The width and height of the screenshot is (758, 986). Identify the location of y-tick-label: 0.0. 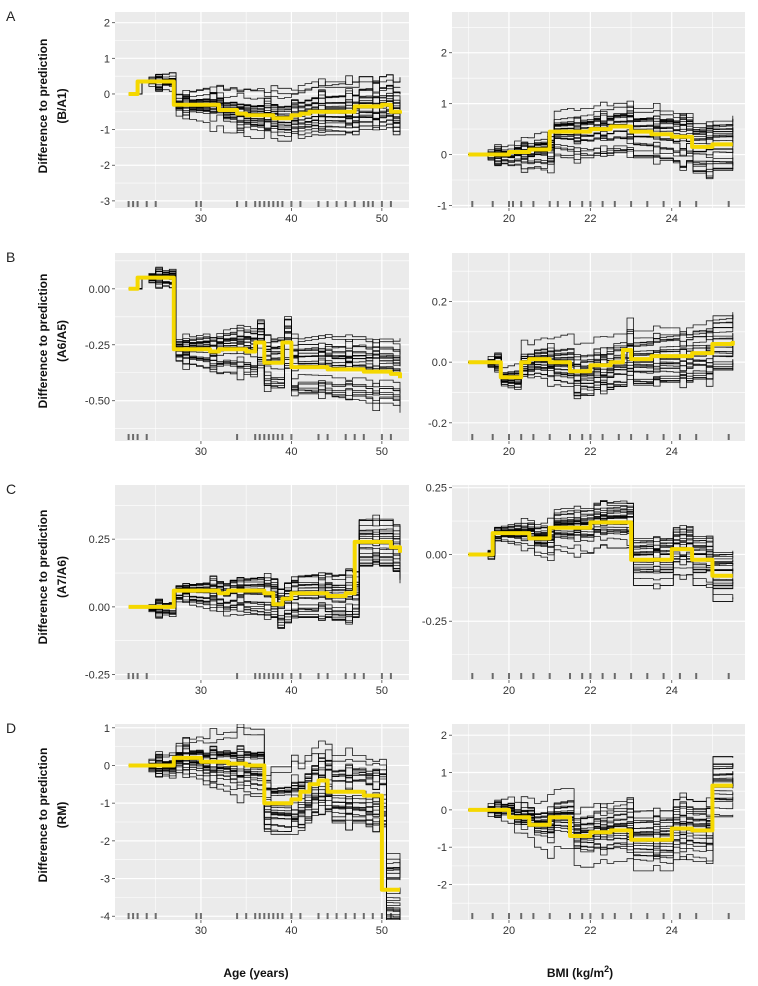
(439, 363).